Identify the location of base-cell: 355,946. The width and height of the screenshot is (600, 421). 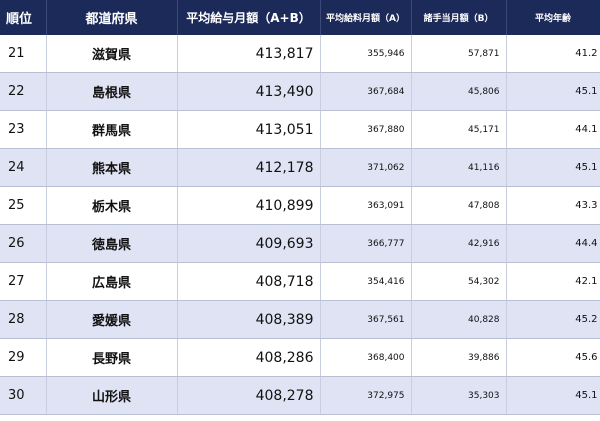
(366, 54).